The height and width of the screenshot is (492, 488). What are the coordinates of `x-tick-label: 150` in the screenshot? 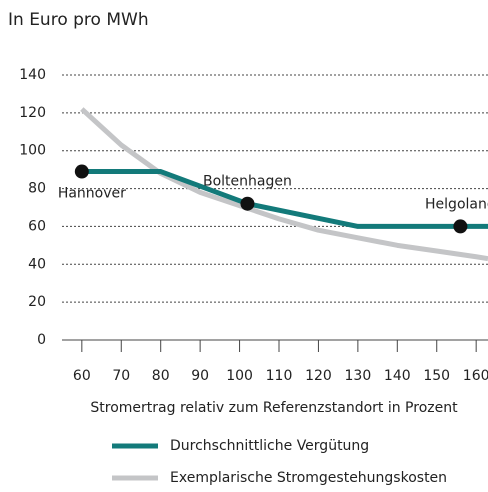 It's located at (436, 376).